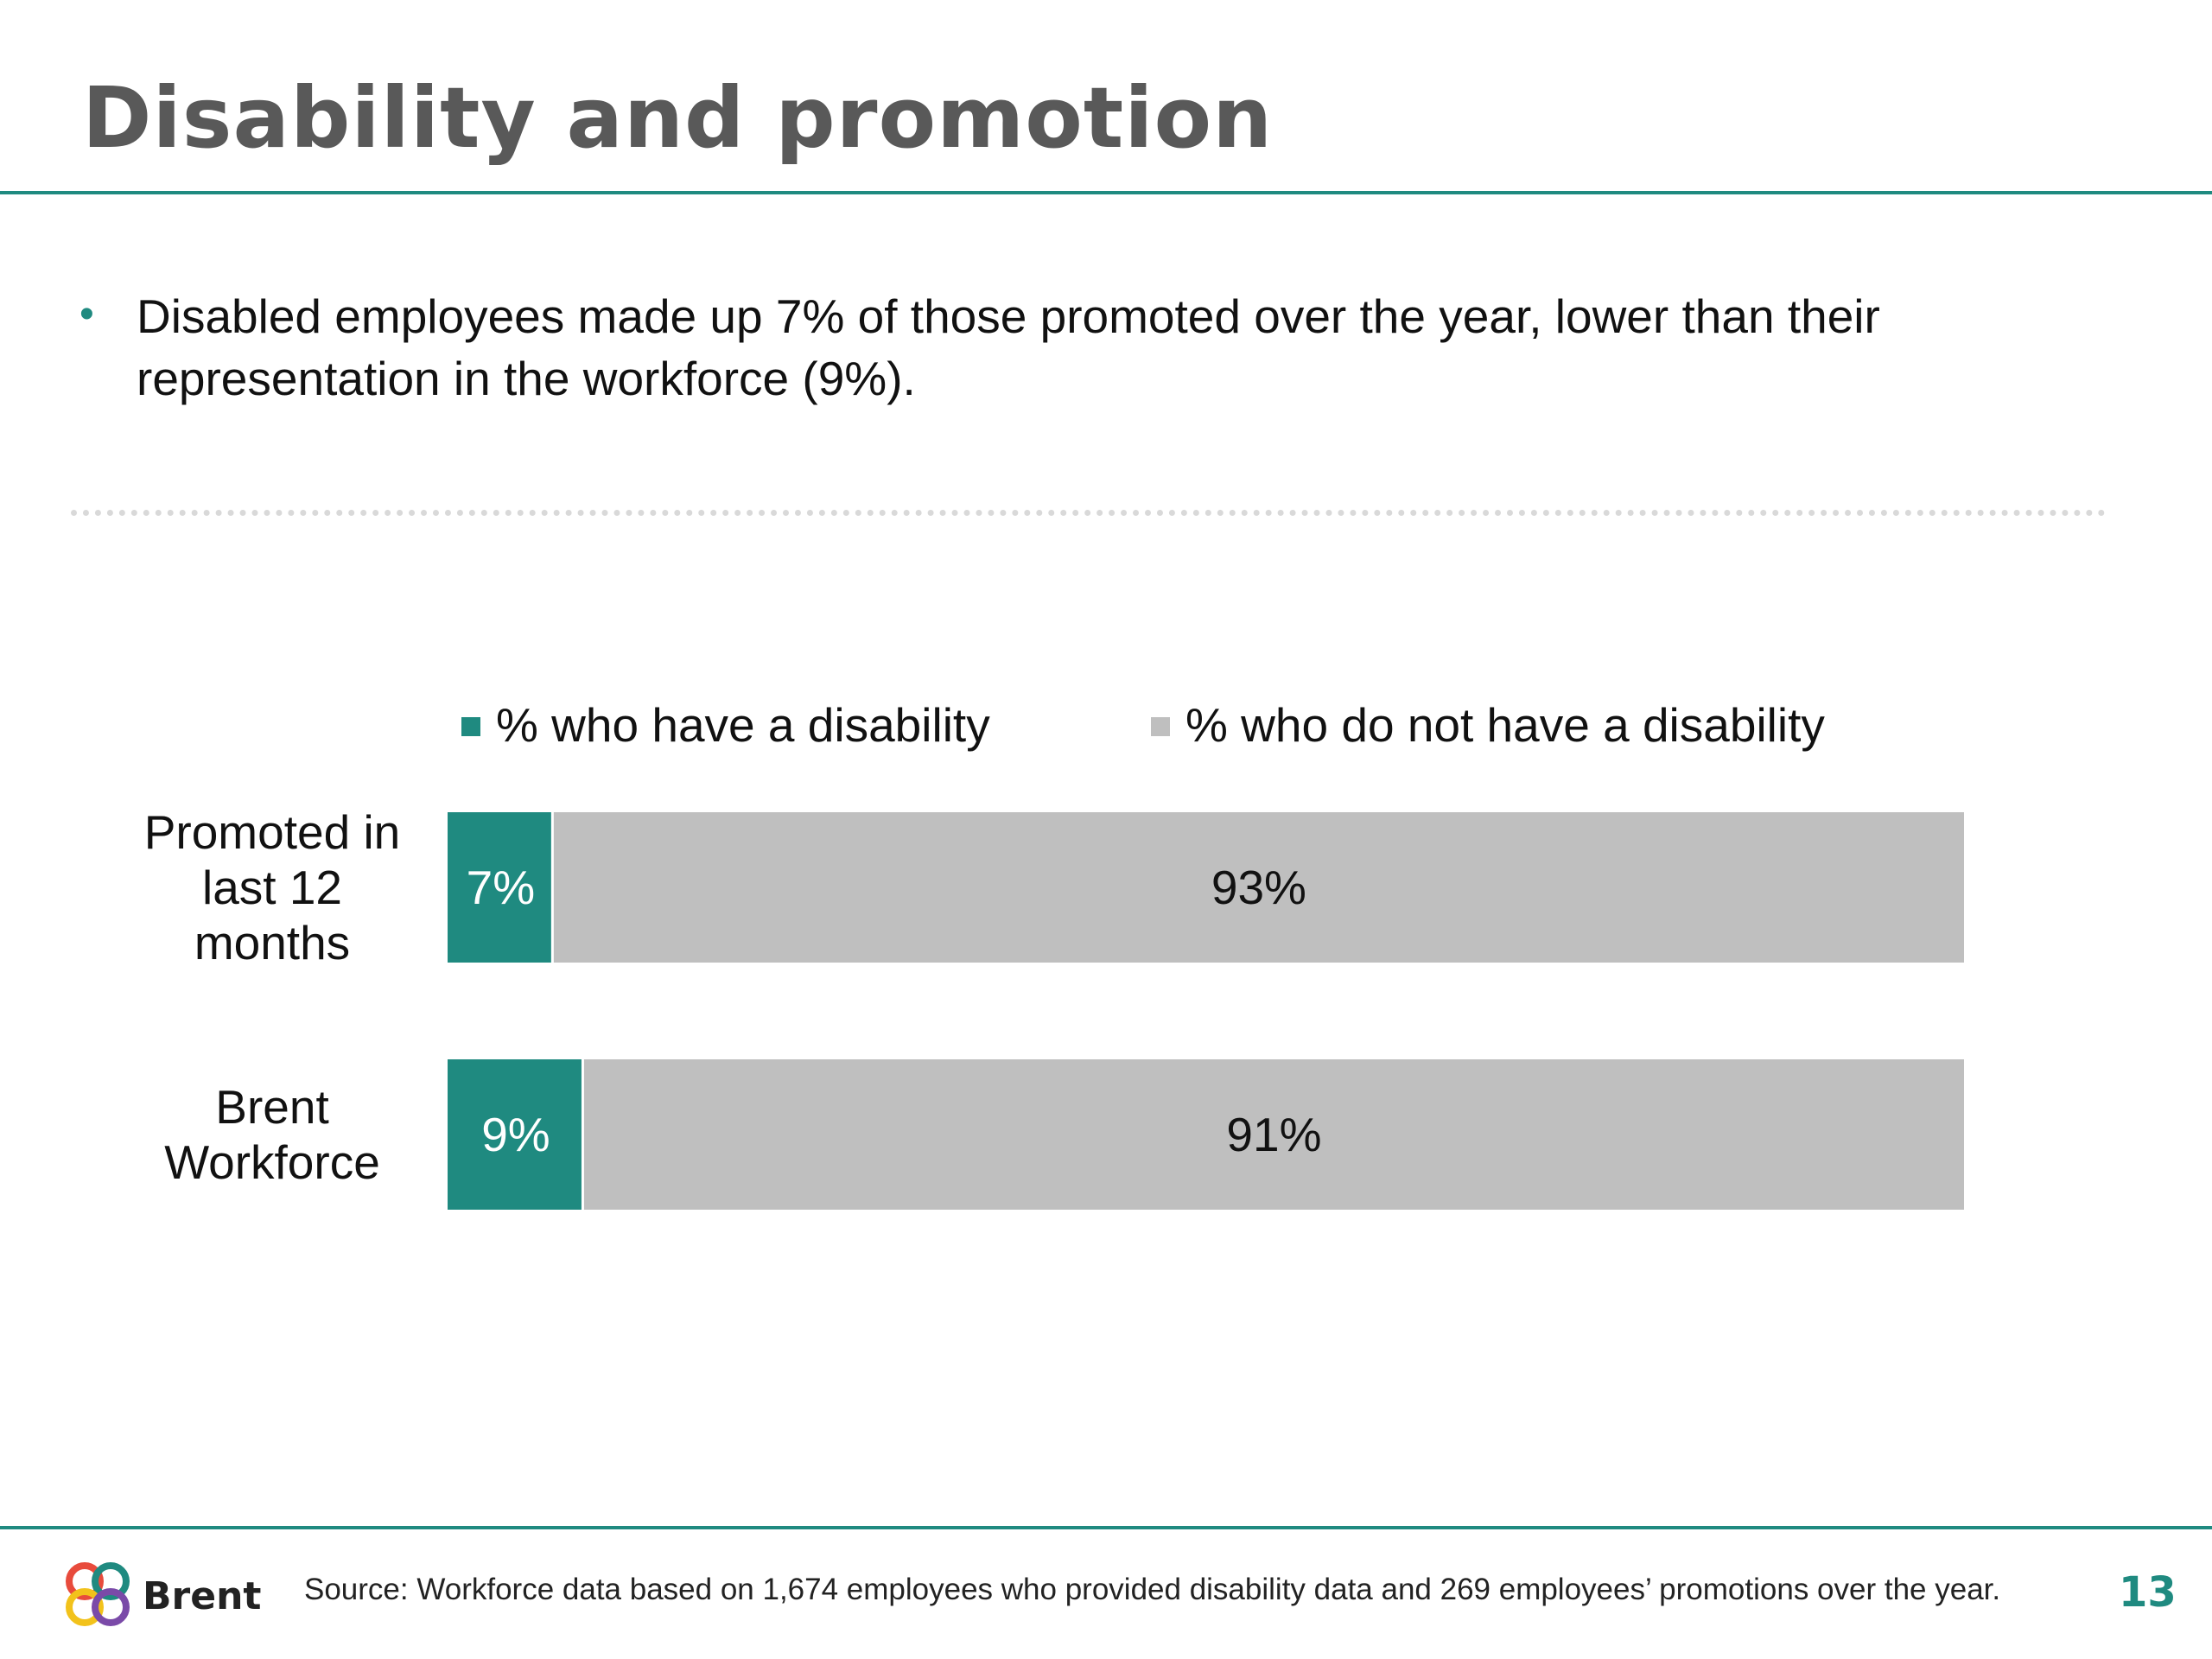 This screenshot has height=1659, width=2212. What do you see at coordinates (743, 725) in the screenshot?
I see `legend-label: % who have a disability` at bounding box center [743, 725].